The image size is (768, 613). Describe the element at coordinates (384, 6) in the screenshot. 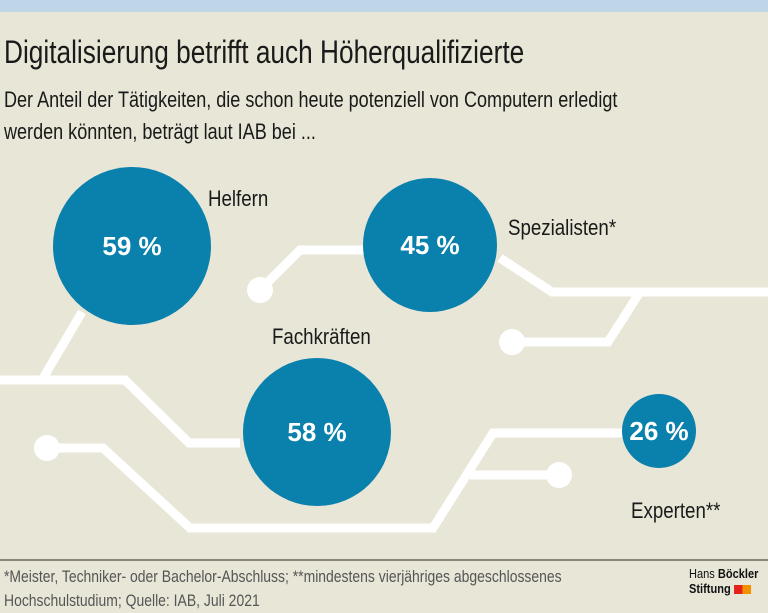

I see `top-bar` at that location.